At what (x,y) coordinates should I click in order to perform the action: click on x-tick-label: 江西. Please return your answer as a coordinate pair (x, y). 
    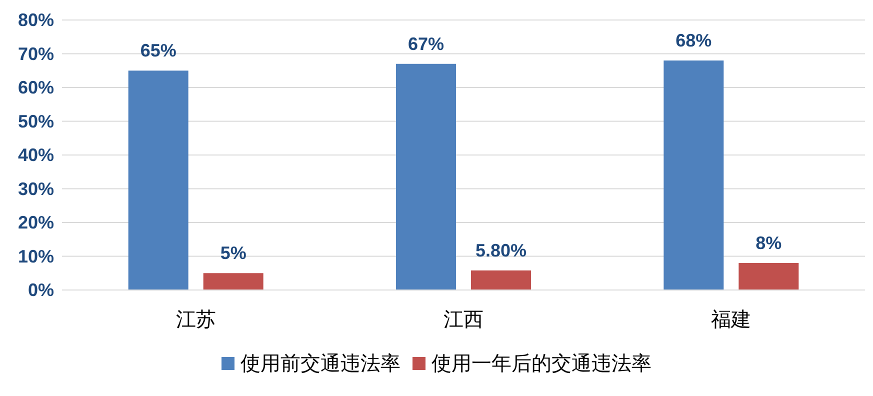
    Looking at the image, I should click on (464, 320).